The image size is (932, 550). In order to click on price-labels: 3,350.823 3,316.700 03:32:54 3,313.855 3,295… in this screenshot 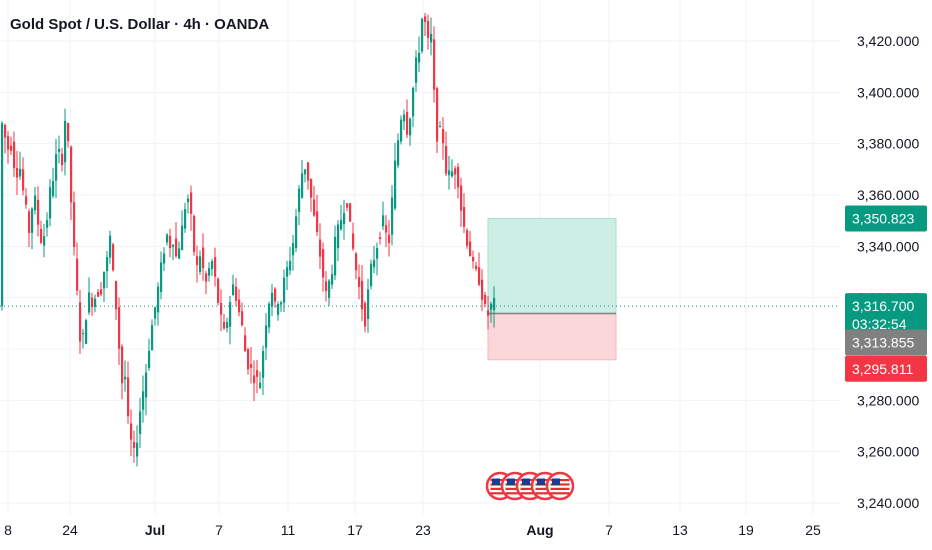, I will do `click(886, 293)`.